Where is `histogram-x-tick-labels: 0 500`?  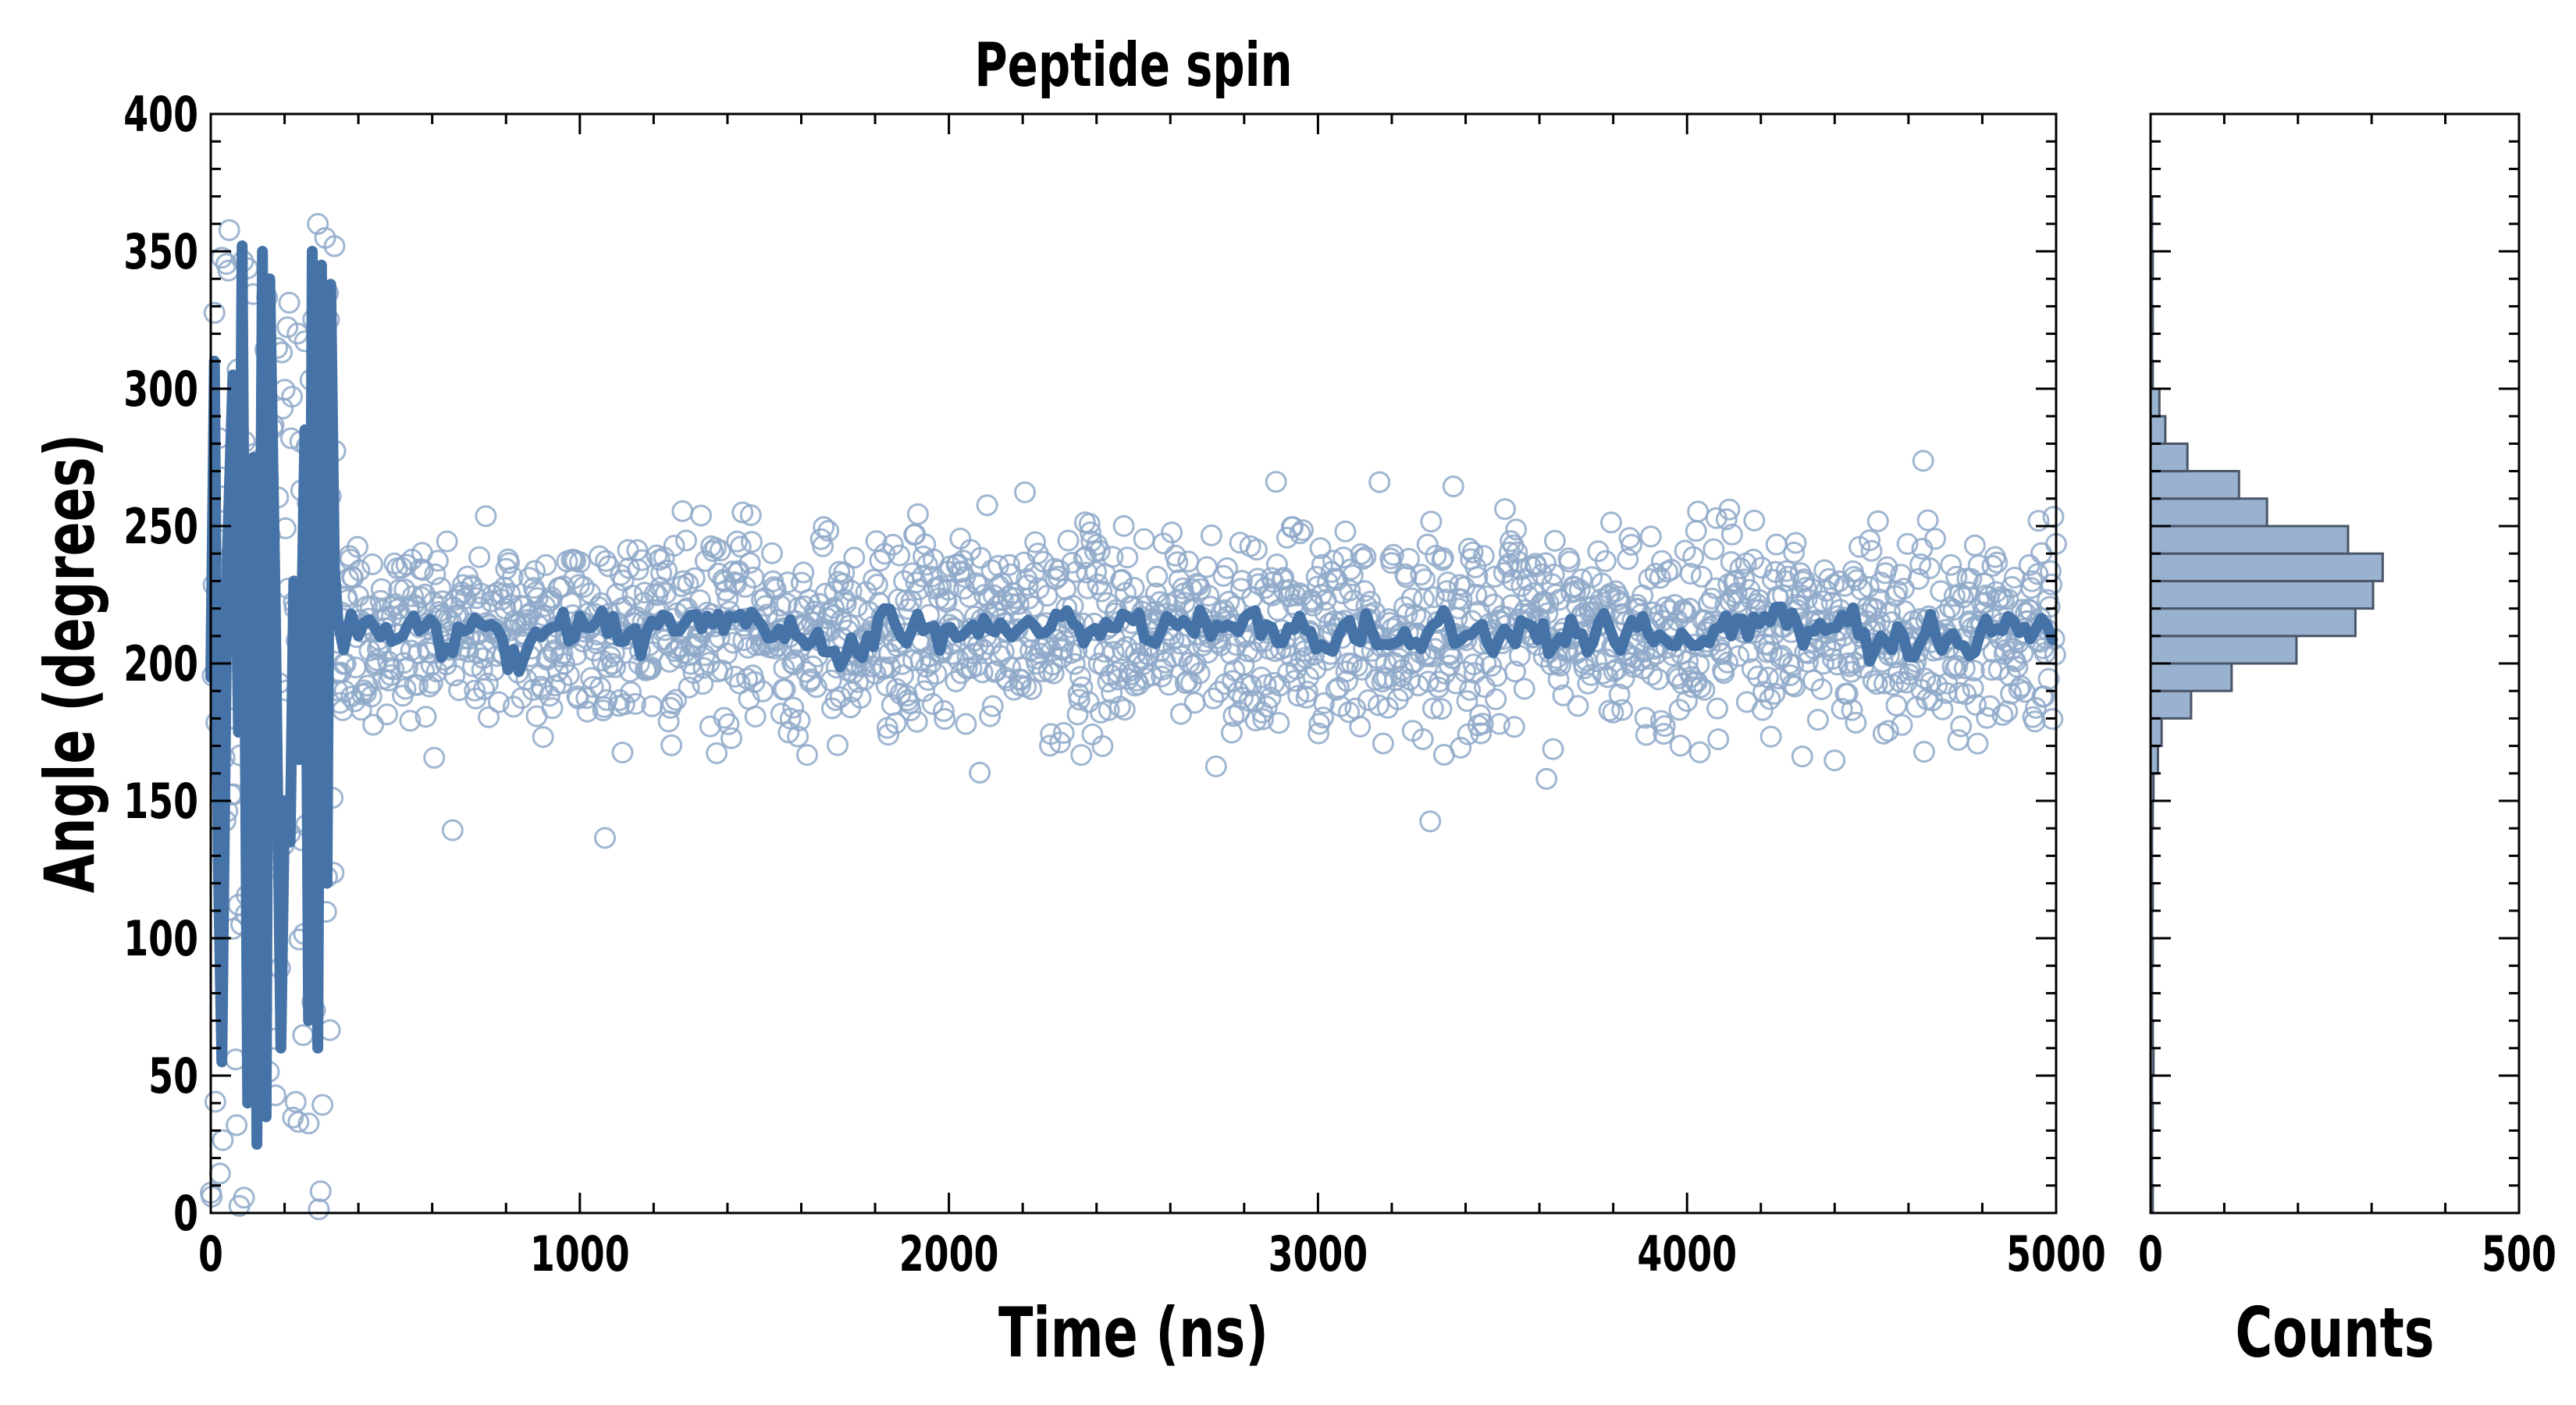
histogram-x-tick-labels: 0 500 is located at coordinates (2347, 1253).